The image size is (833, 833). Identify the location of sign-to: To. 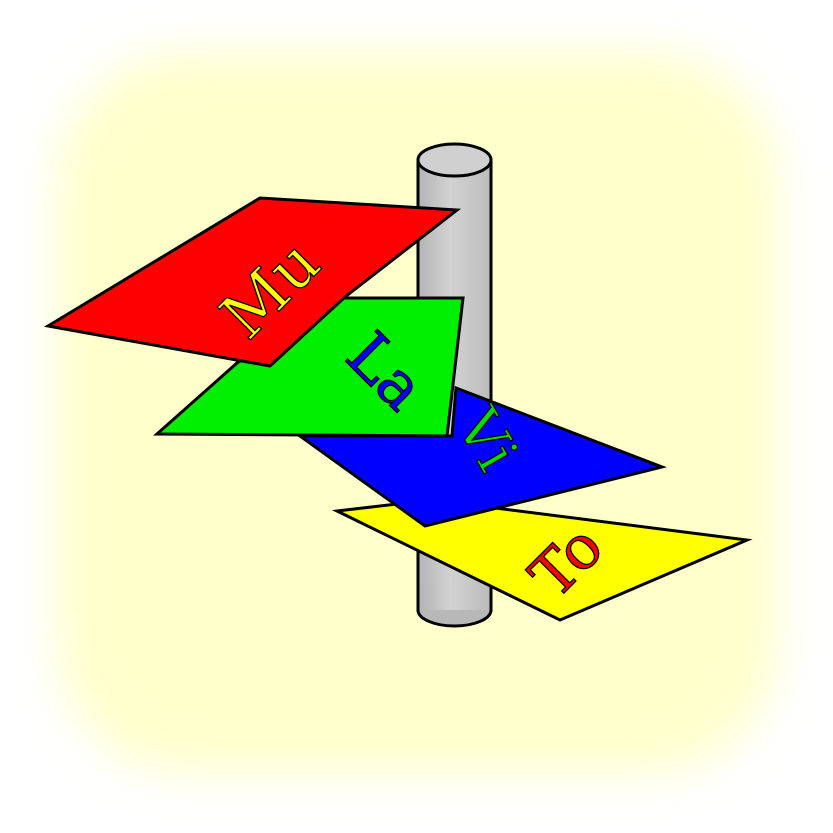
(542, 560).